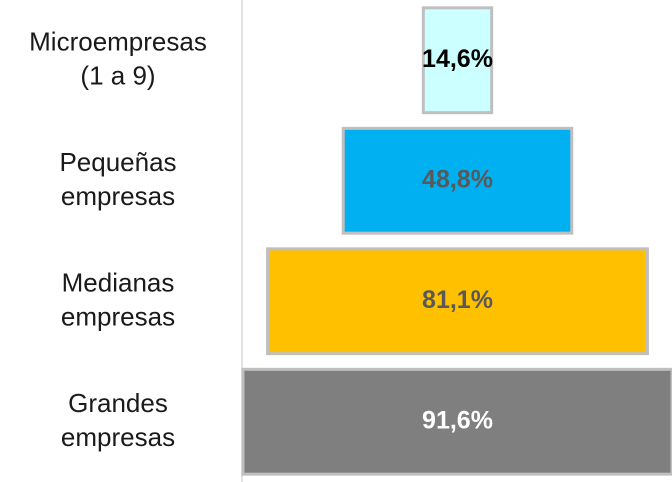  I want to click on category-label: Grandes empresas, so click(118, 420).